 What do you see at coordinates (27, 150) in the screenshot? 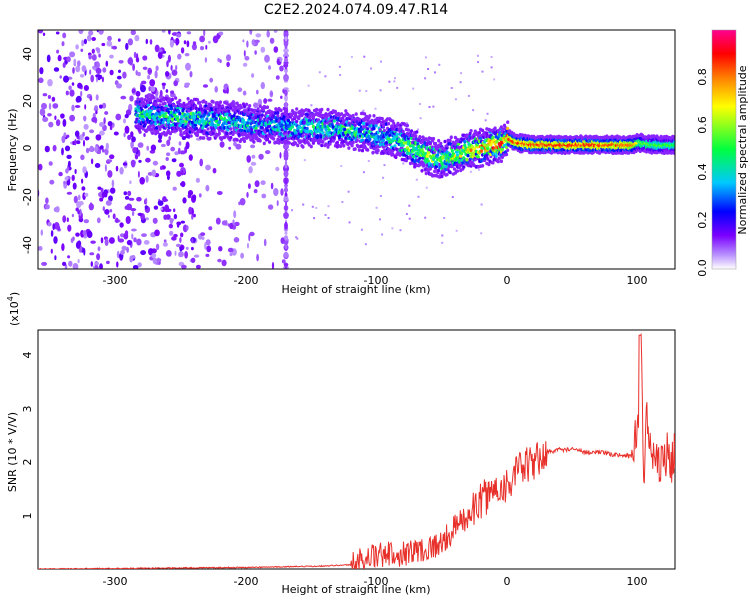
I see `spectrogram-y-ticks: 40 20 0 -20 -40` at bounding box center [27, 150].